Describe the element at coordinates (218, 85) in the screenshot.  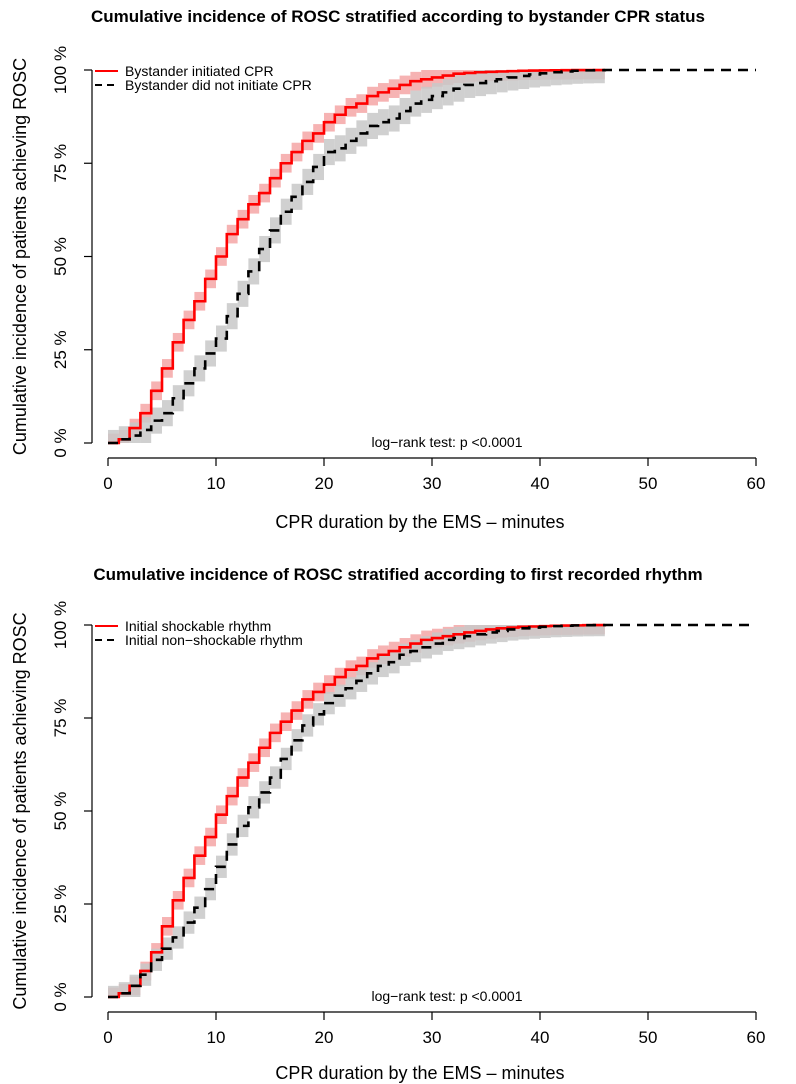
I see `legend-label-1: Bystander did not initiate CPR` at that location.